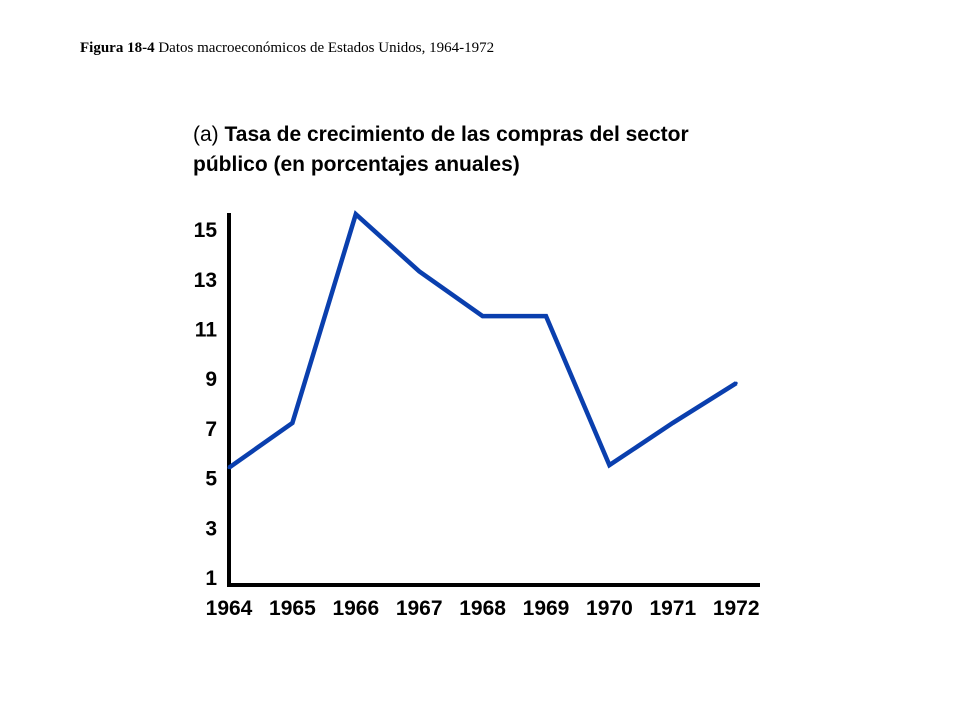  I want to click on x-tick-label: 1969, so click(546, 608).